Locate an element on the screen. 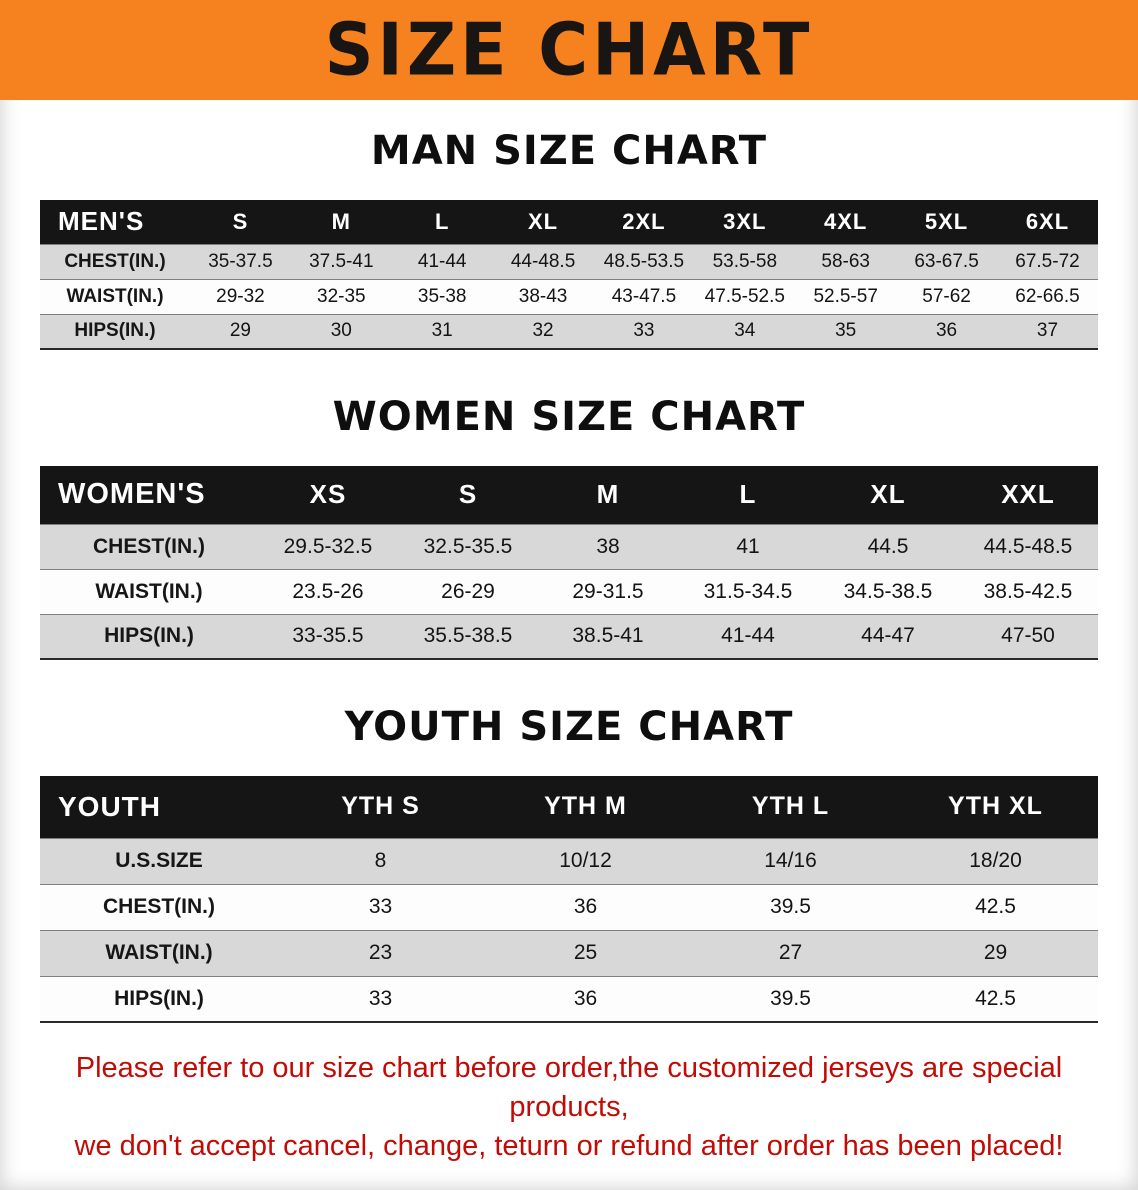 The height and width of the screenshot is (1190, 1138). size-value-cell: 52.5-57 is located at coordinates (845, 296).